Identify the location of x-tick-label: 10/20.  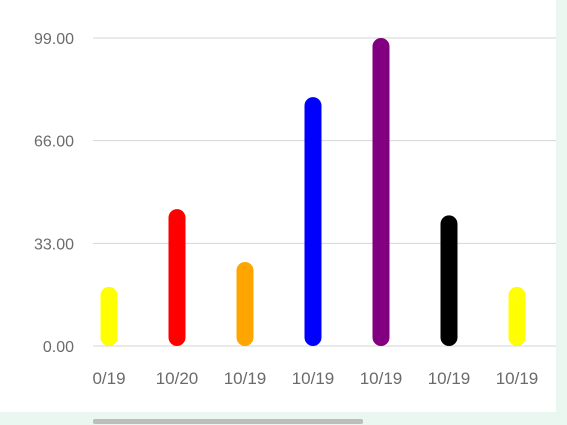
(177, 378).